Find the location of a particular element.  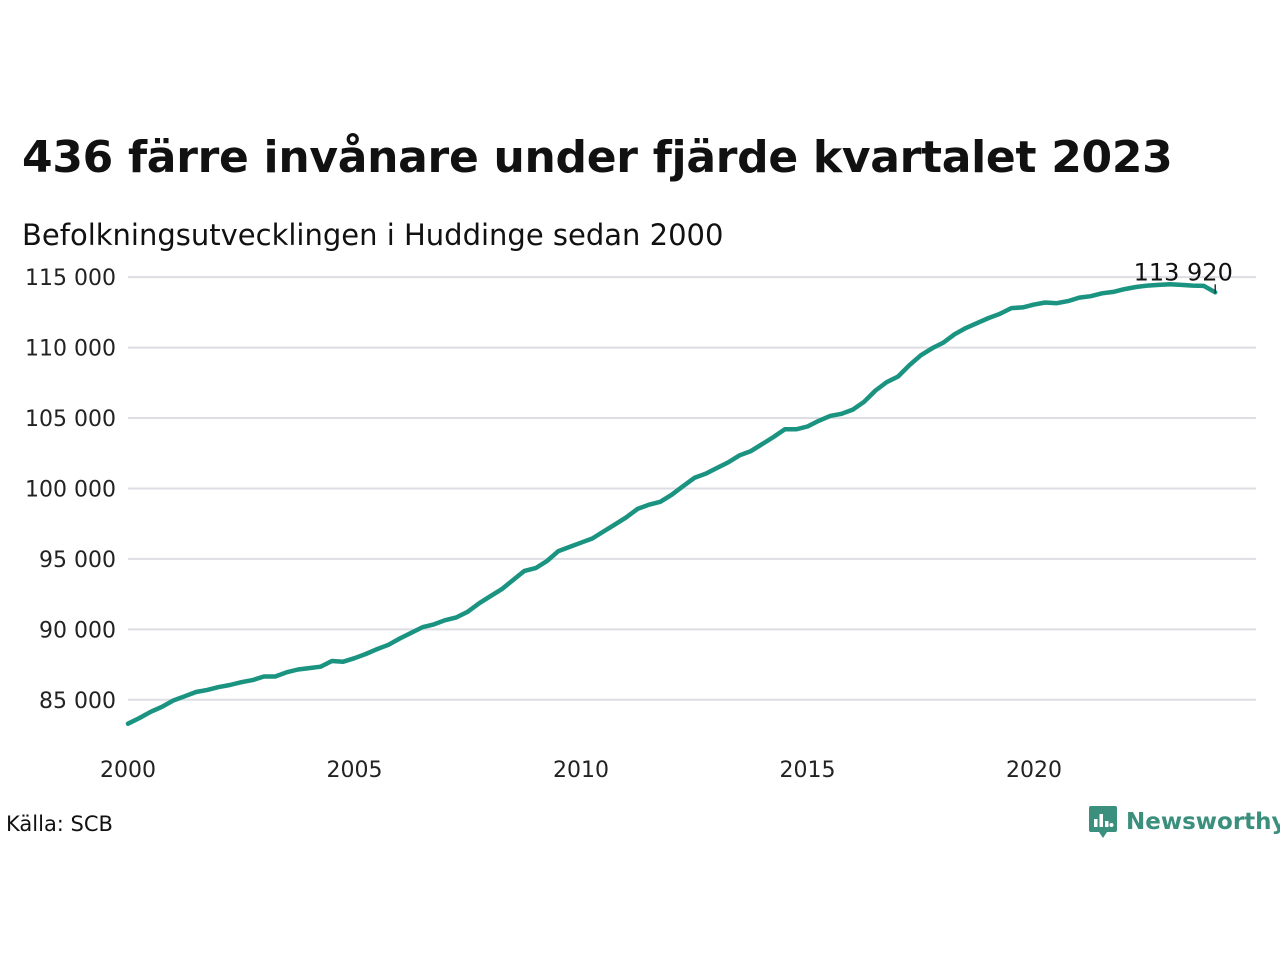

end-value-label: 113 920 is located at coordinates (1183, 272).